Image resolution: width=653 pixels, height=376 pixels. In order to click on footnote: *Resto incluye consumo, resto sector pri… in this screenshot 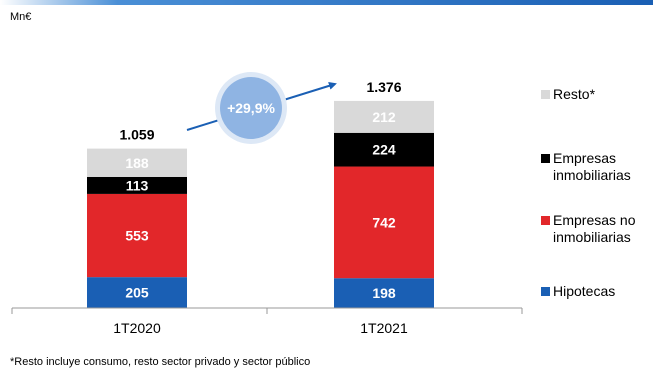, I will do `click(160, 362)`.